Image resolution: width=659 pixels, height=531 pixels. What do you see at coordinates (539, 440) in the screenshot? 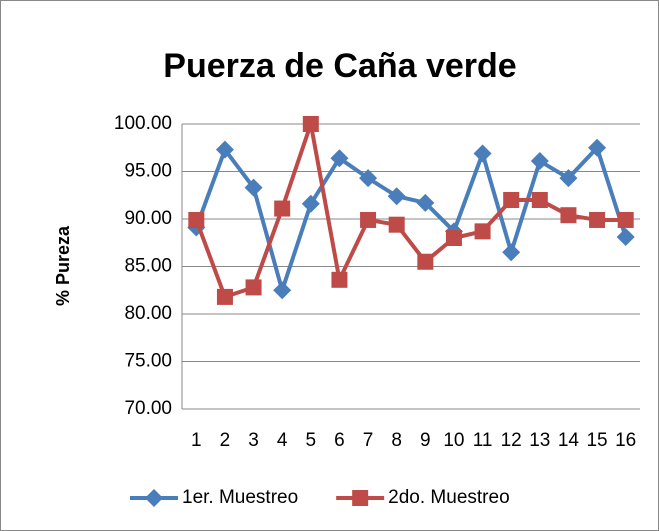
I see `x-tick-label: 13` at bounding box center [539, 440].